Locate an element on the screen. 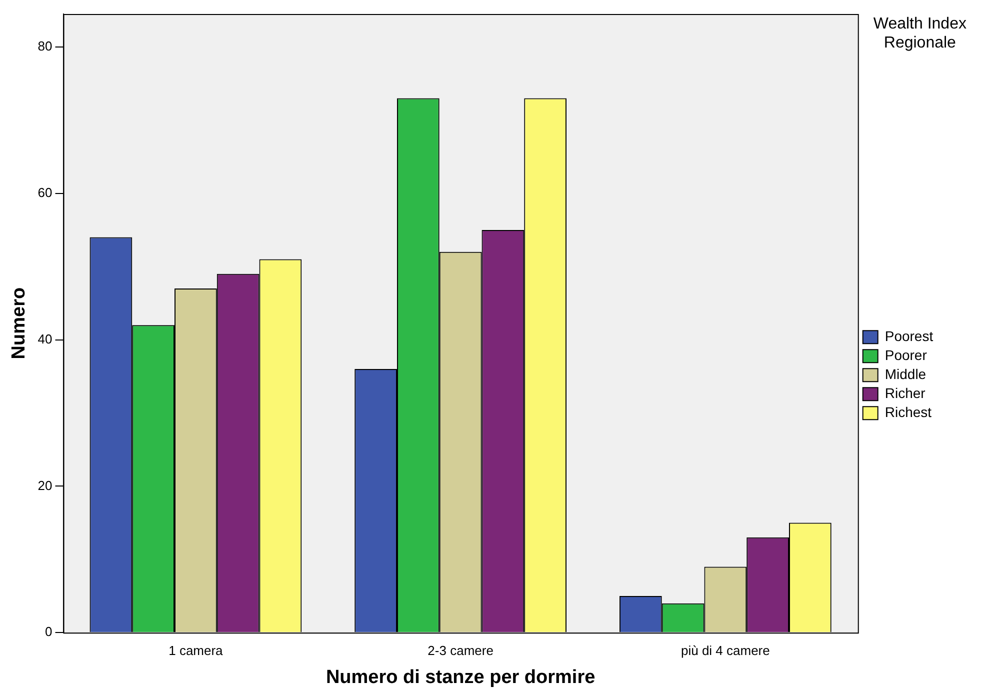 The image size is (986, 695). x-tick-label: più di 4 camere is located at coordinates (725, 650).